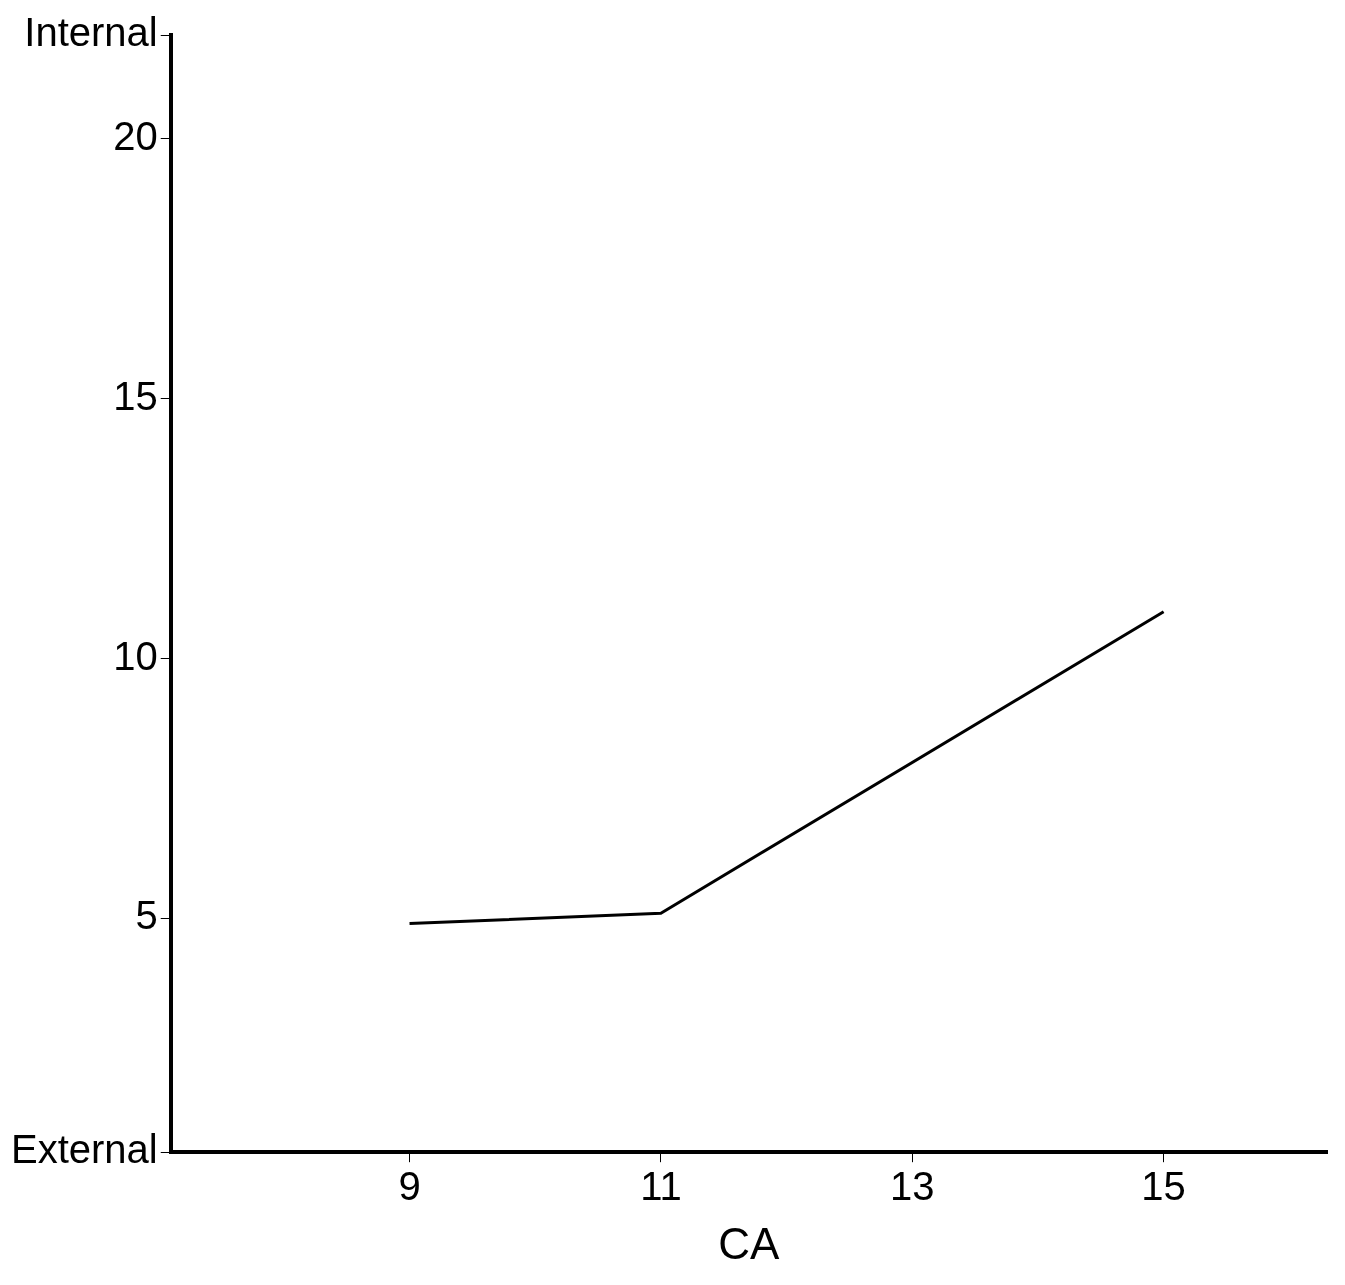 This screenshot has height=1285, width=1345. I want to click on y-tick-label: 10, so click(135, 655).